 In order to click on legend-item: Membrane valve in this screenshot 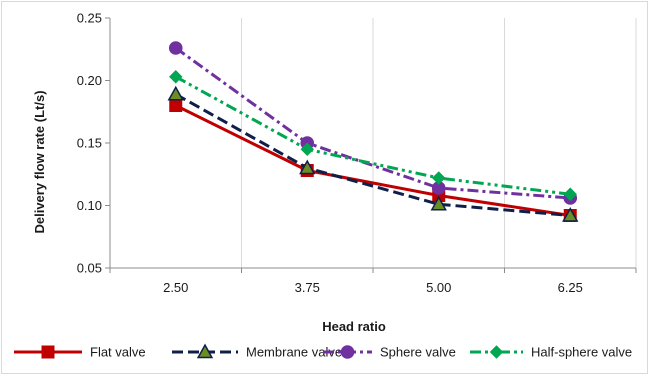, I will do `click(257, 351)`.